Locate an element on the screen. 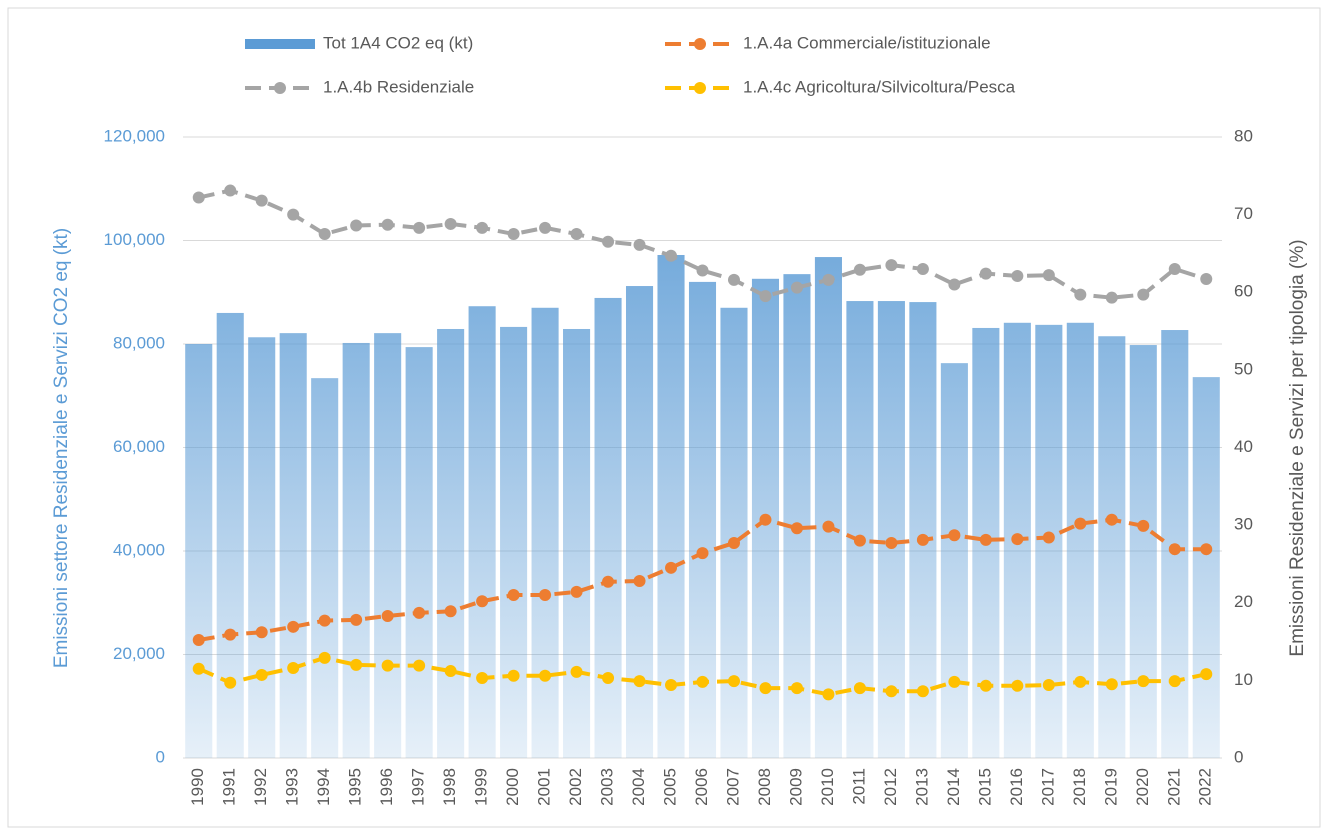 Image resolution: width=1328 pixels, height=835 pixels. x-tick-label: 2008 is located at coordinates (764, 787).